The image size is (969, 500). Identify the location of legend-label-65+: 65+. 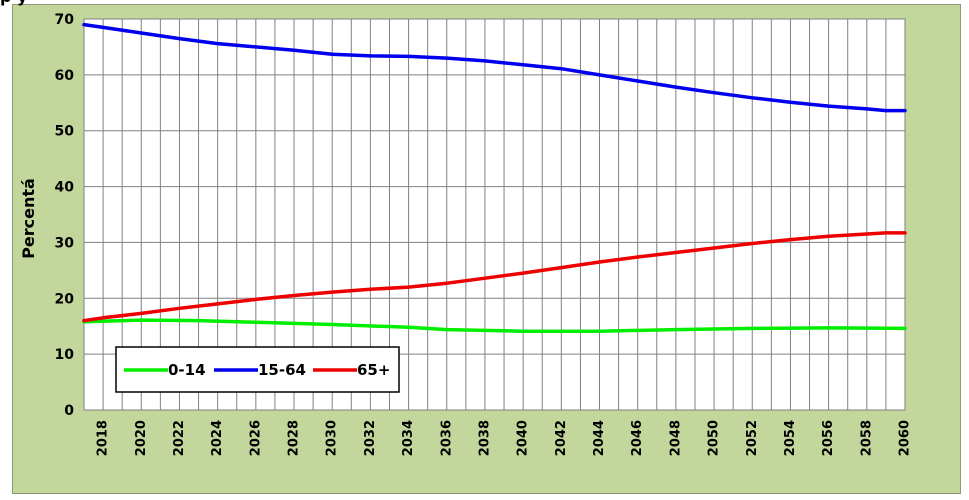
(373, 370).